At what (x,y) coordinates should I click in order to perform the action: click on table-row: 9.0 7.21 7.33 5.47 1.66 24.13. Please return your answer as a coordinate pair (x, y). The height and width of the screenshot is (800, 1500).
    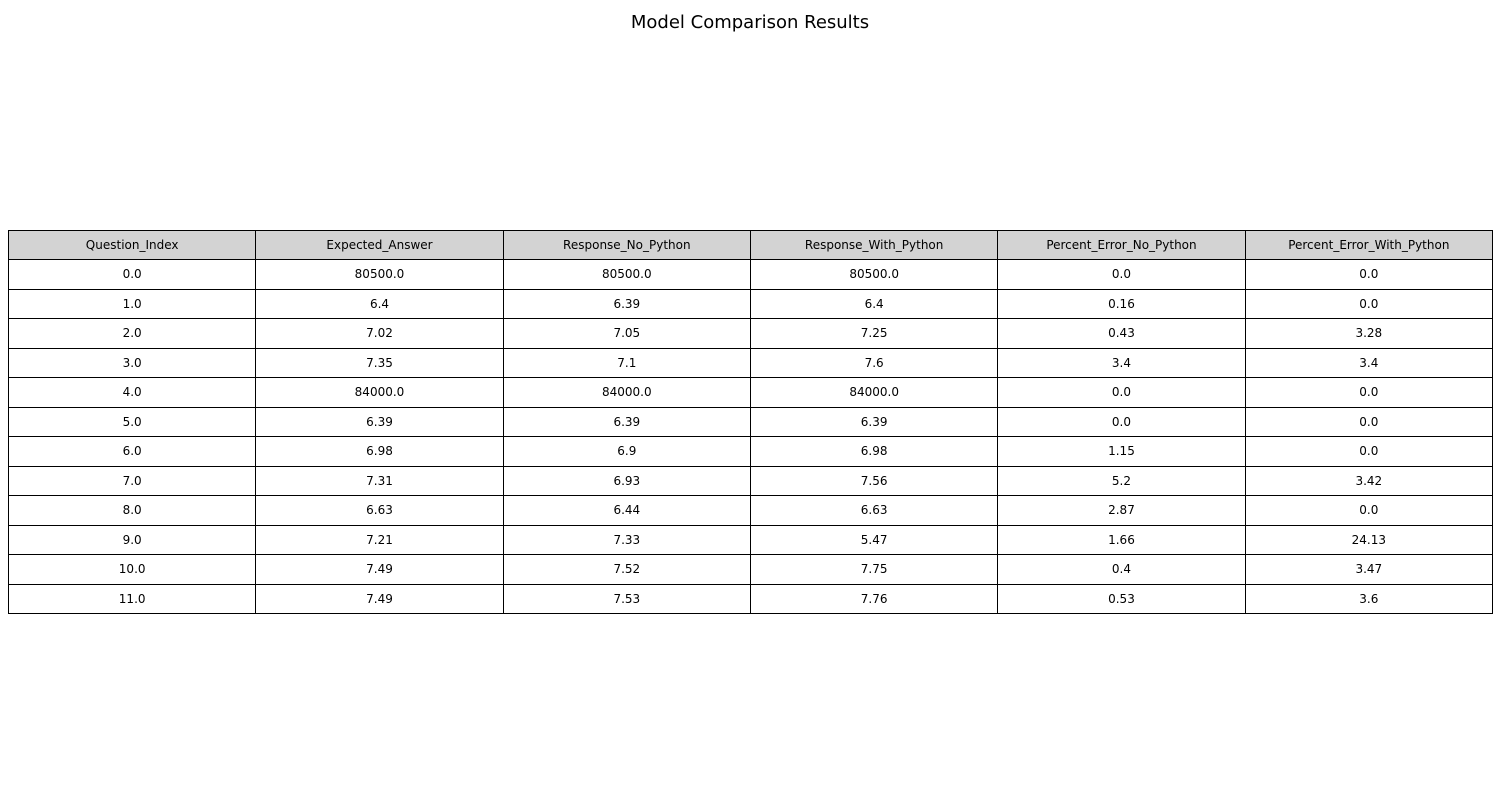
    Looking at the image, I should click on (750, 539).